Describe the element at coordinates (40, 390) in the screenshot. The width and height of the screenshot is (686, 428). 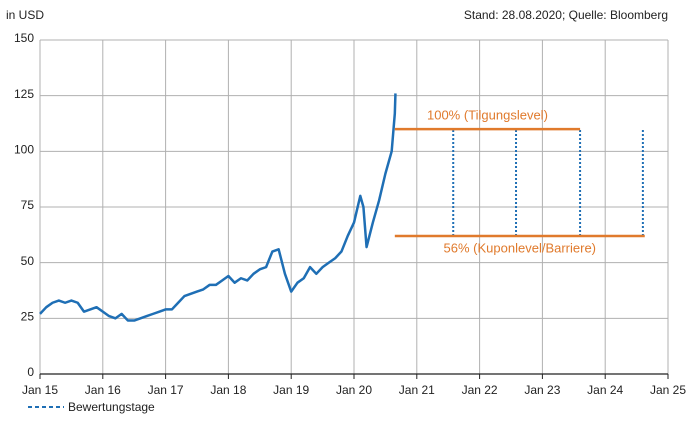
I see `x-tick-label: Jan 15` at that location.